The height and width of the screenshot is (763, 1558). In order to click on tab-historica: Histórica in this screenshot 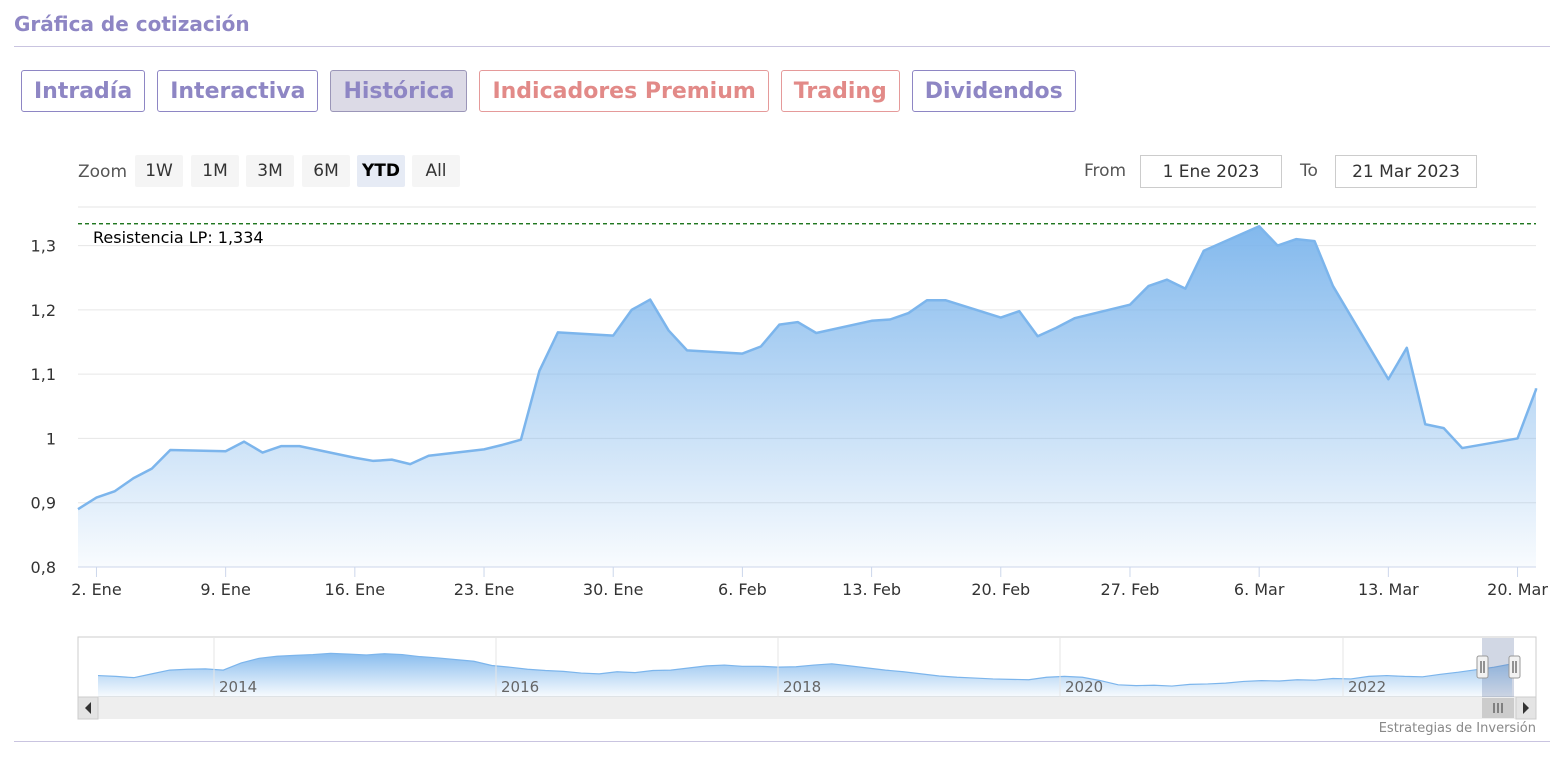, I will do `click(399, 91)`.